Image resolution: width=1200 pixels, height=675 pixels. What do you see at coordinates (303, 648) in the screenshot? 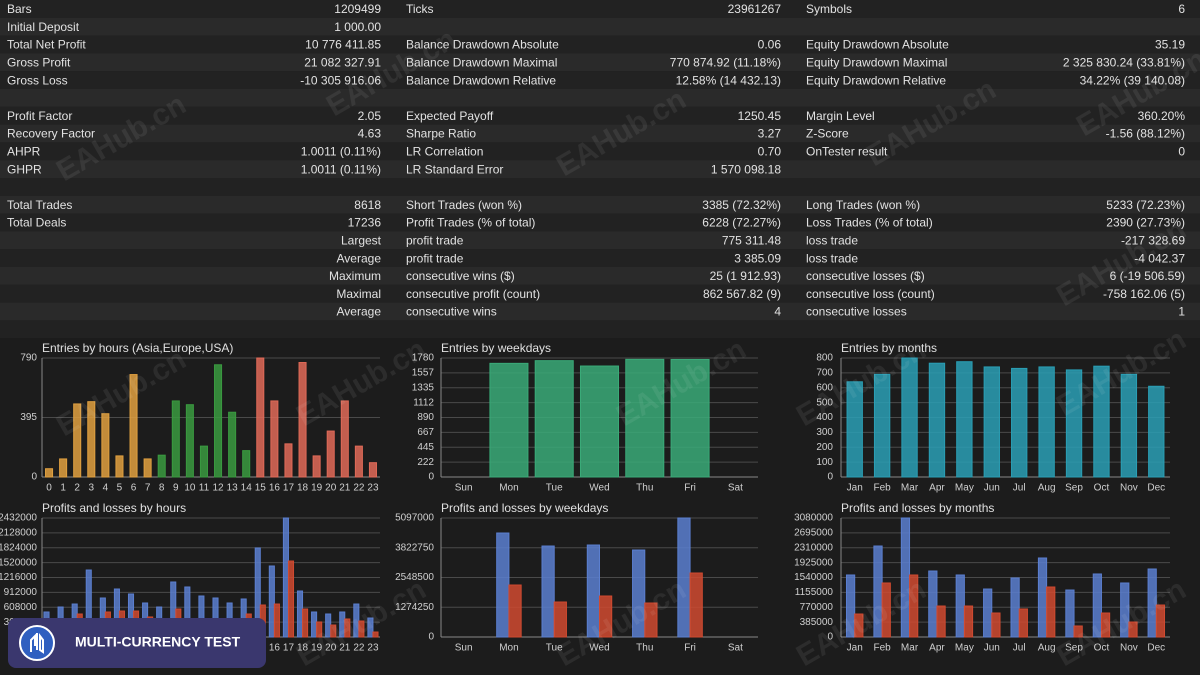
I see `x-tick-label: 18` at bounding box center [303, 648].